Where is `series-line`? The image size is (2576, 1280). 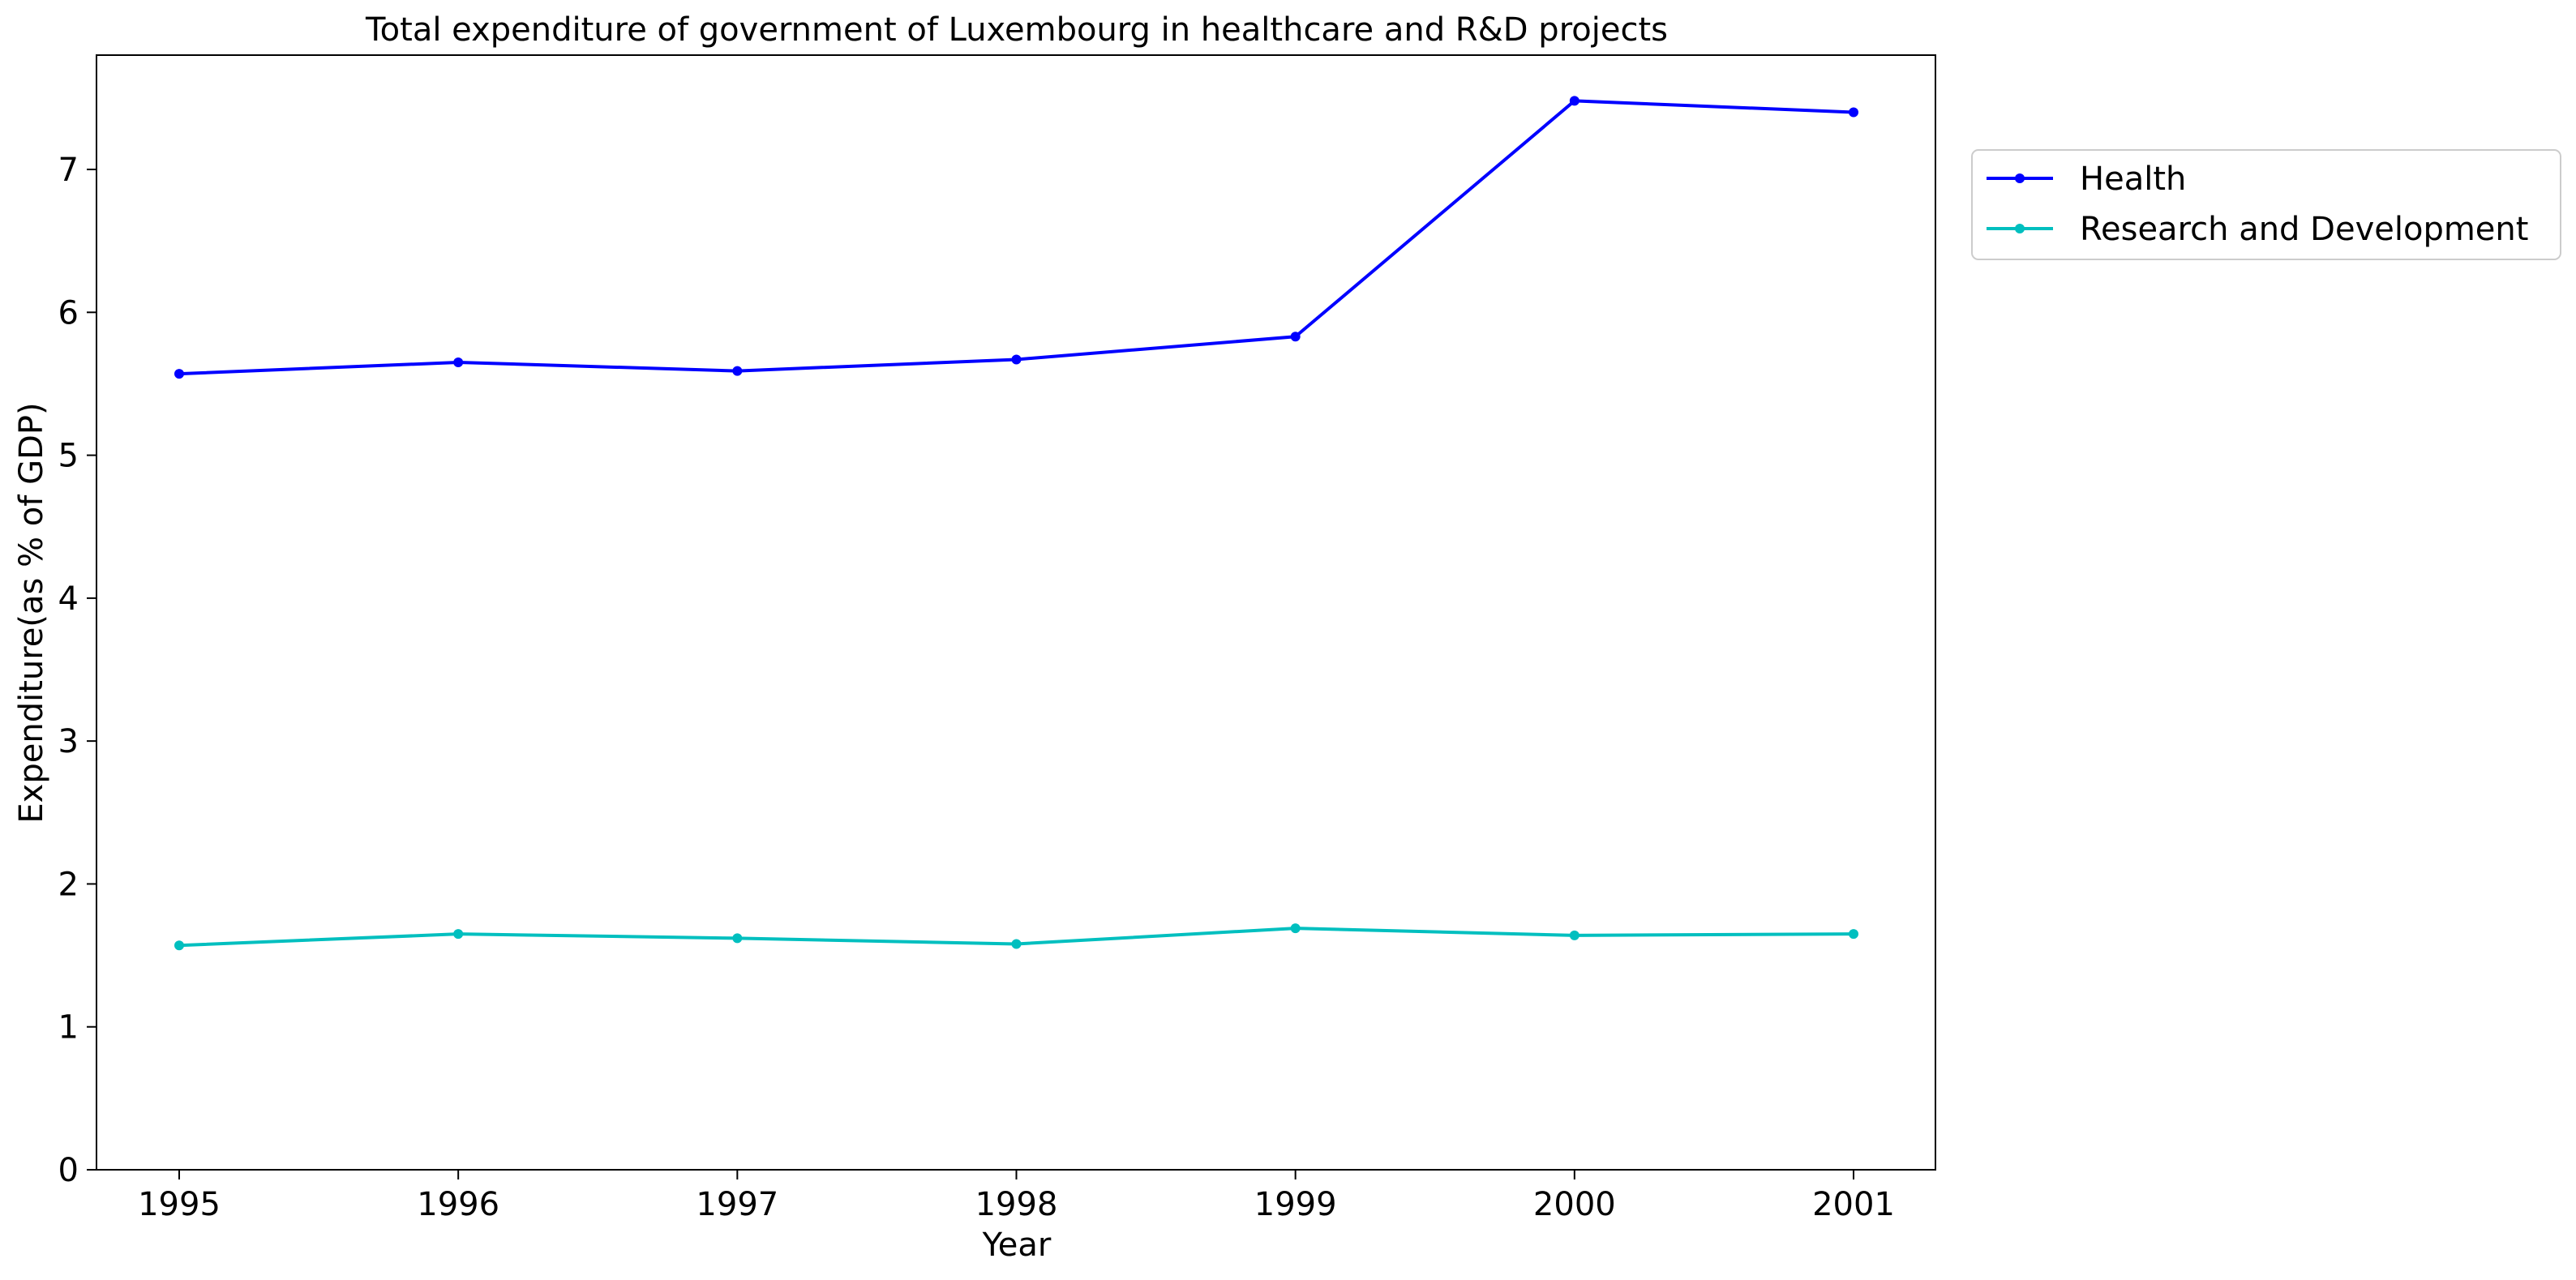
series-line is located at coordinates (1016, 237).